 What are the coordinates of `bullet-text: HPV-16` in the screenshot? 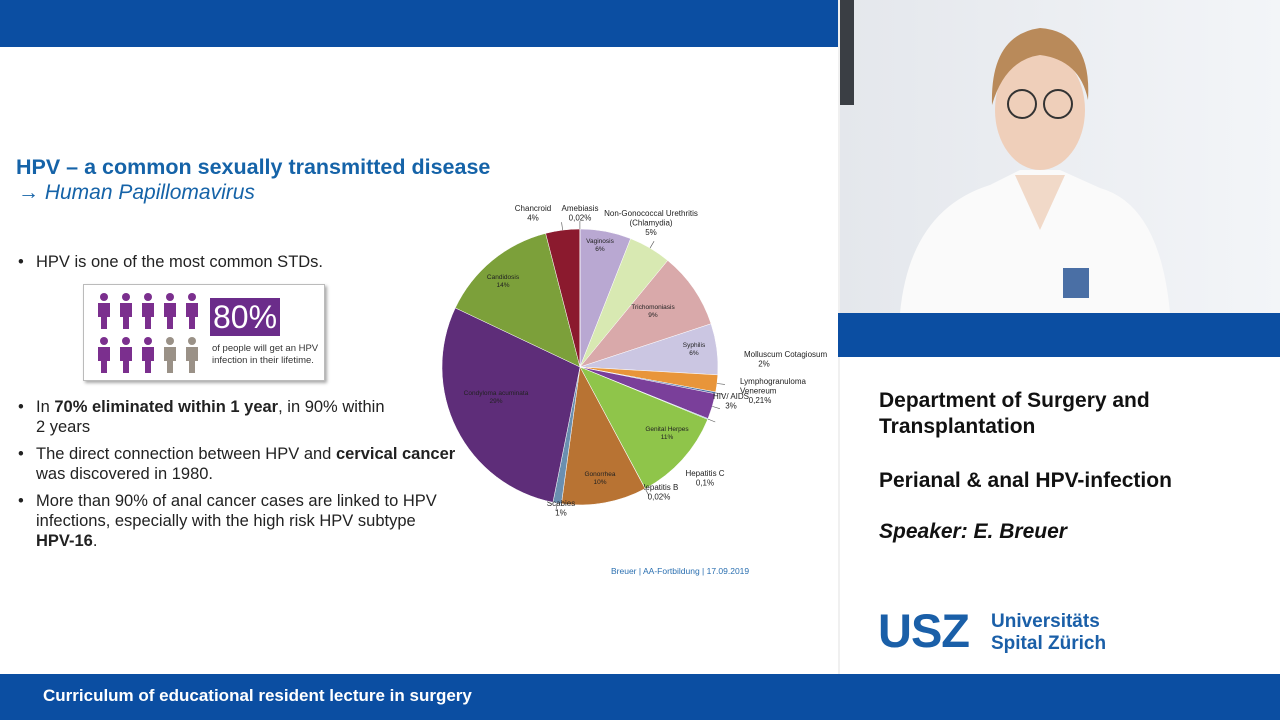 It's located at (64, 541).